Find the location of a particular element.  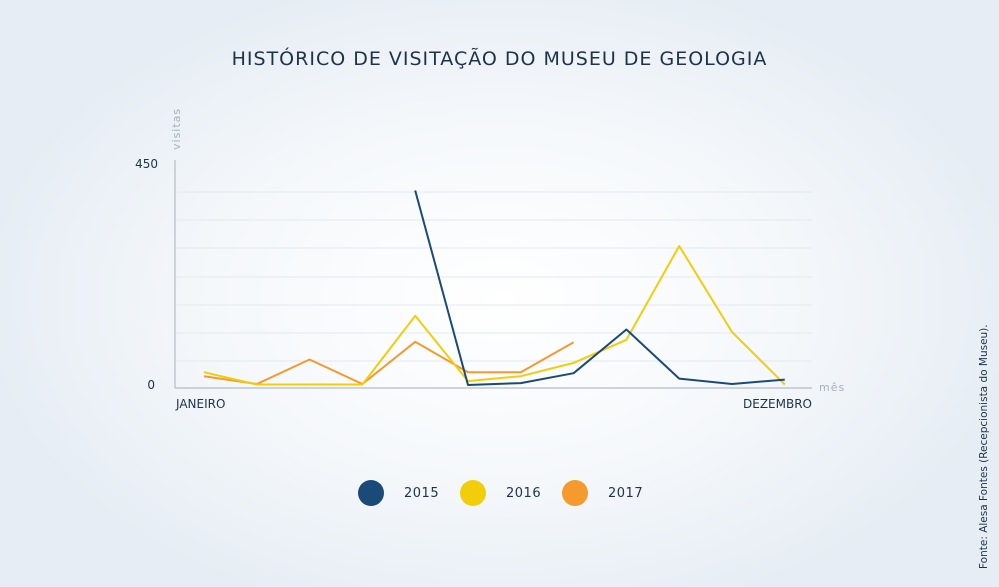

legend-label: 2016 is located at coordinates (524, 493).